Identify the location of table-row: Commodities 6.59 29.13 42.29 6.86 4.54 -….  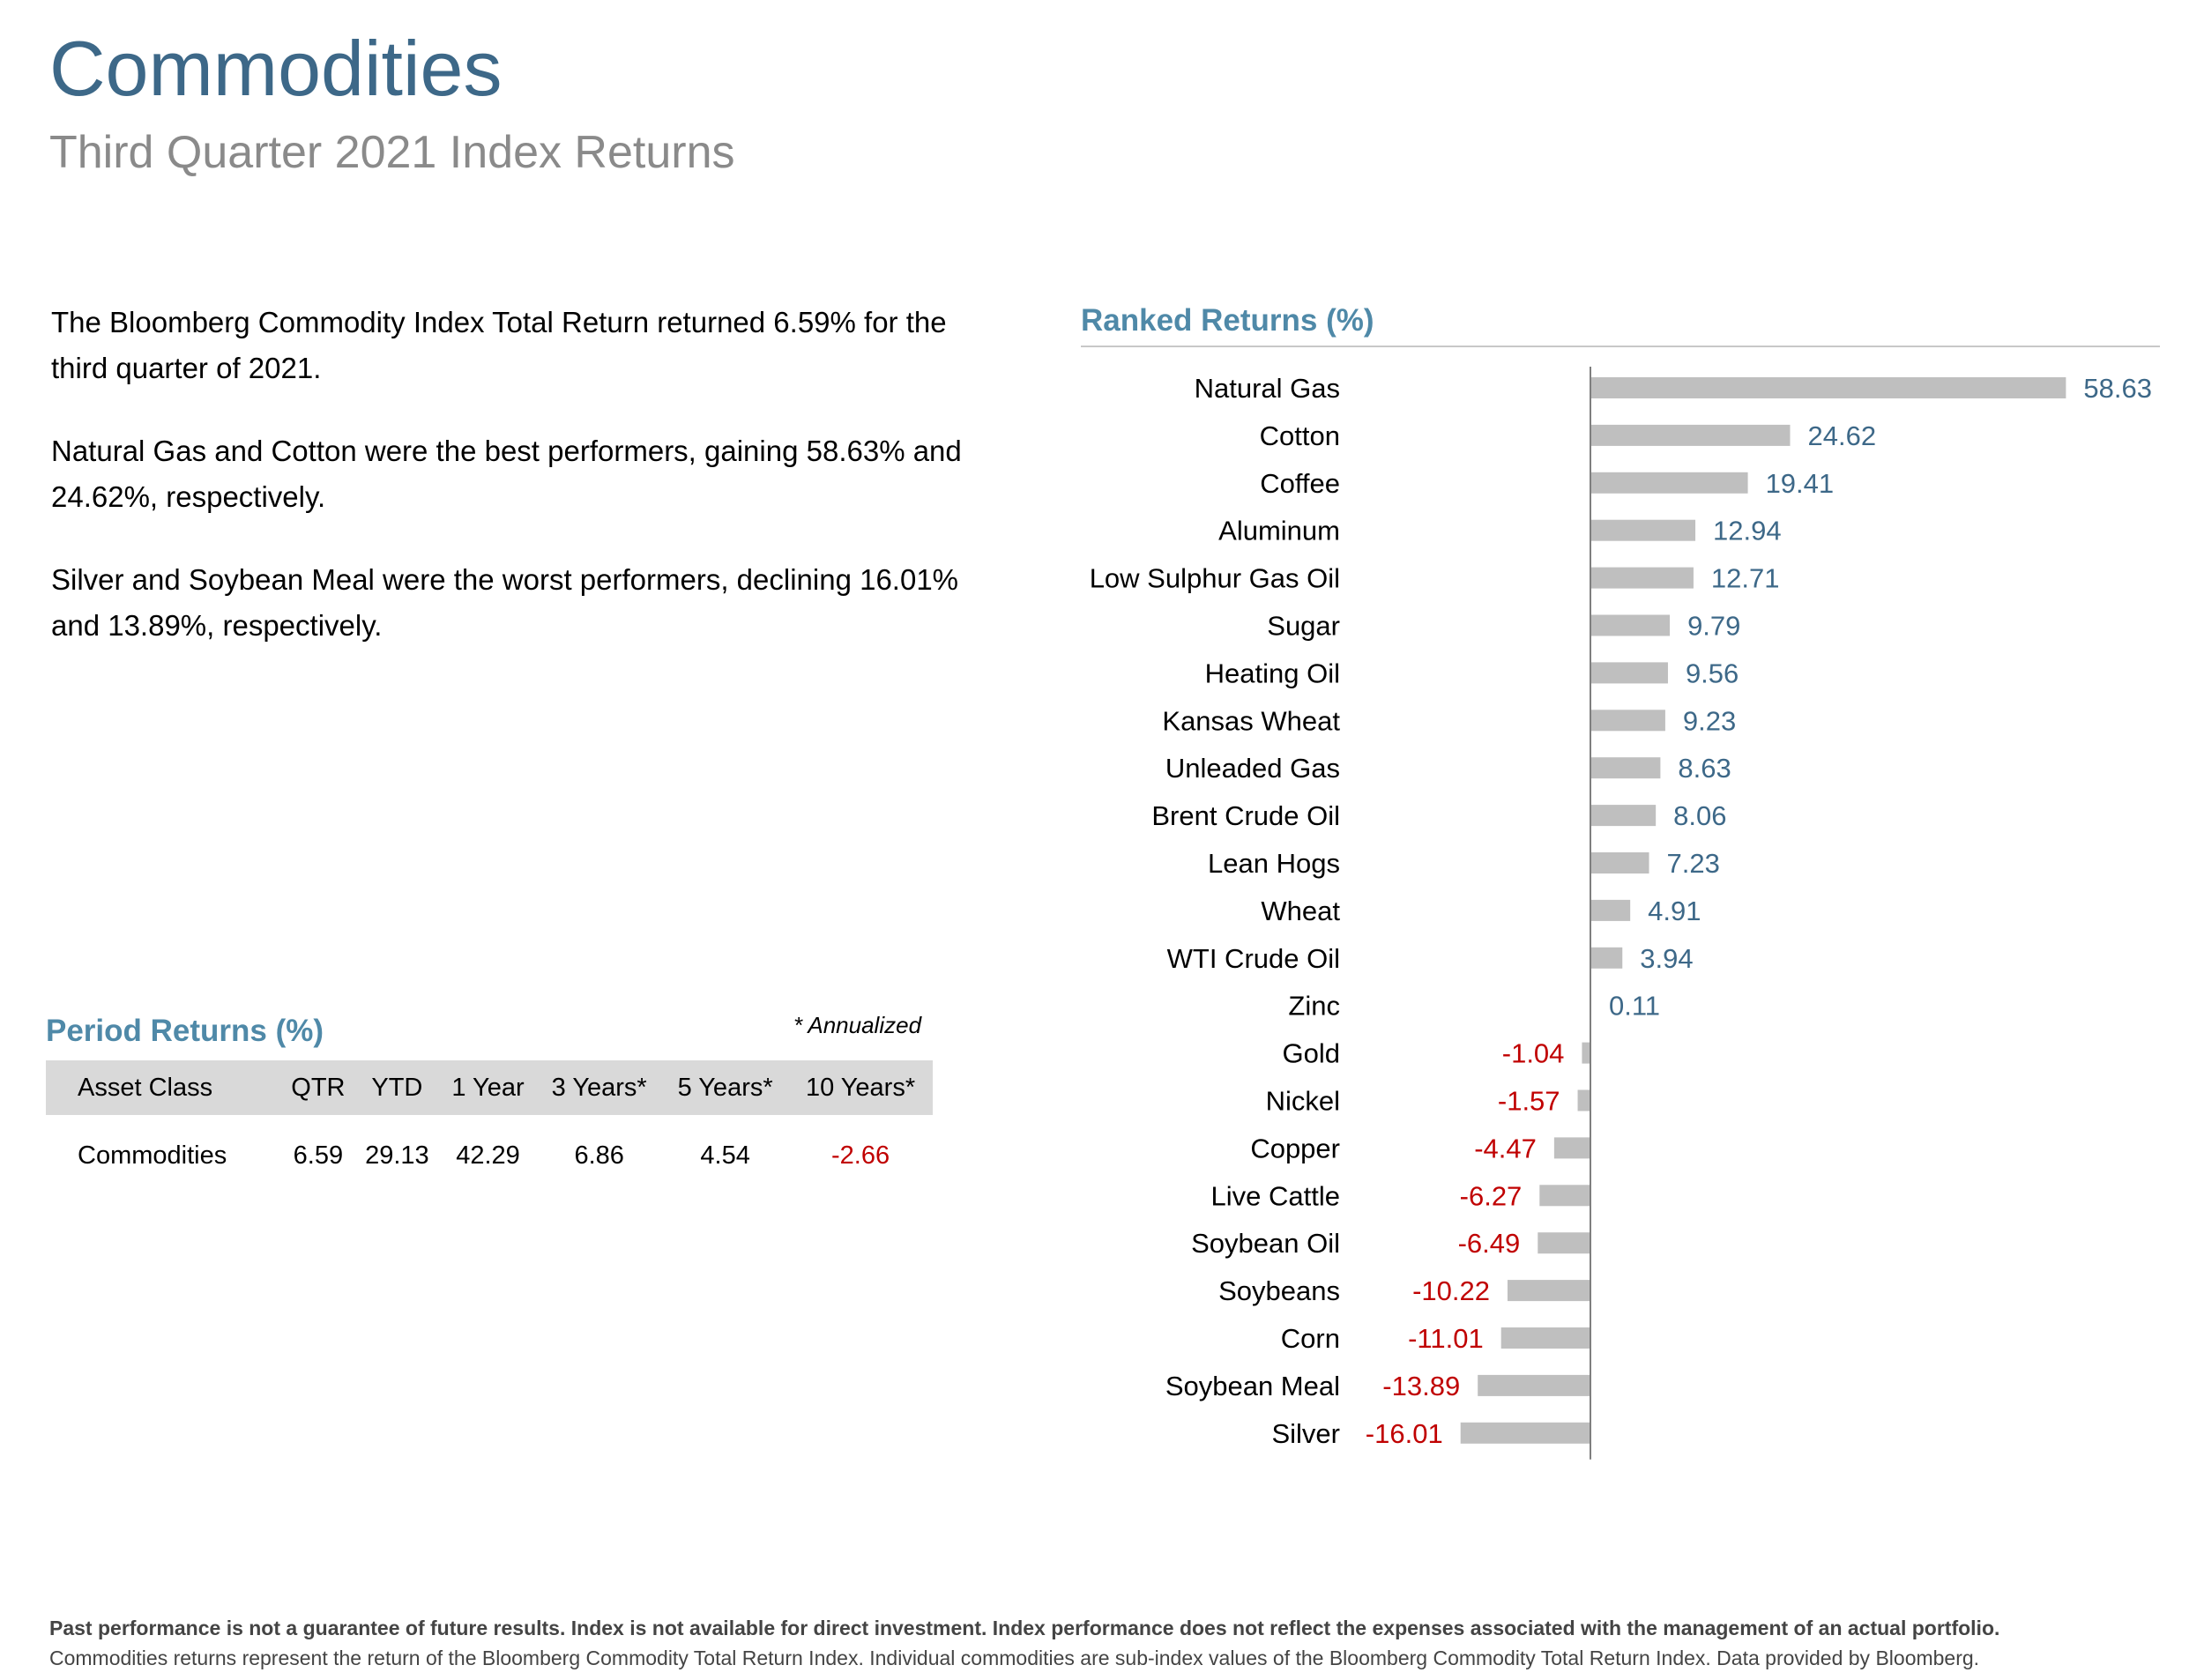
(490, 1155).